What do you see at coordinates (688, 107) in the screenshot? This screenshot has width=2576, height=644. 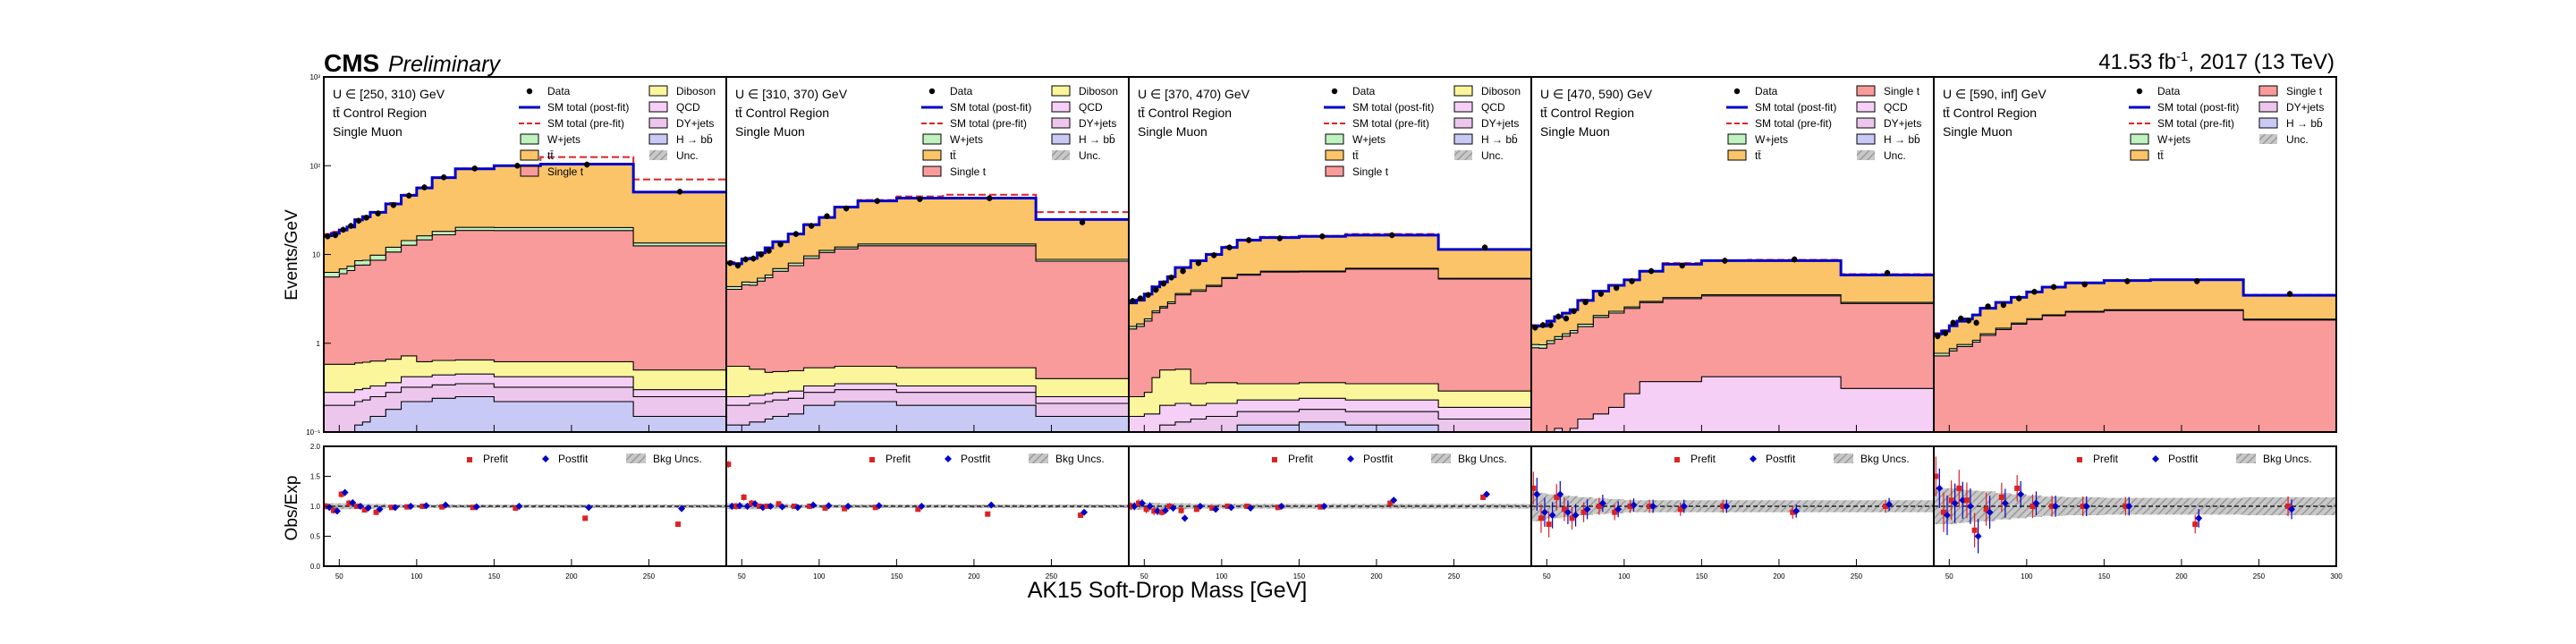 I see `legend-label-qcd: QCD` at bounding box center [688, 107].